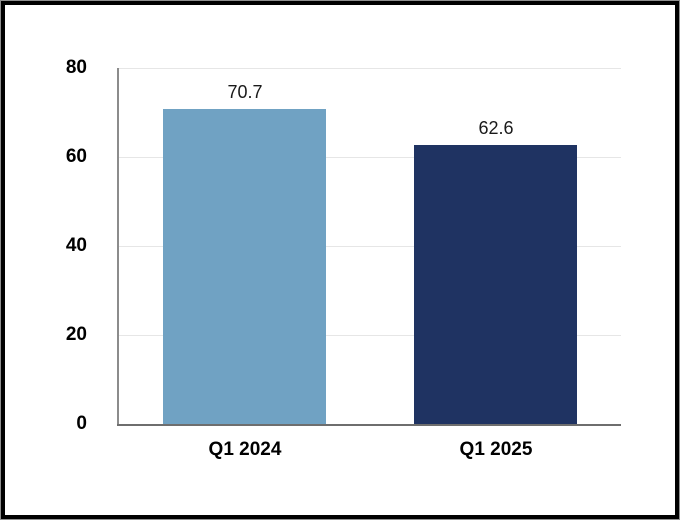  Describe the element at coordinates (369, 425) in the screenshot. I see `x-axis-line` at that location.